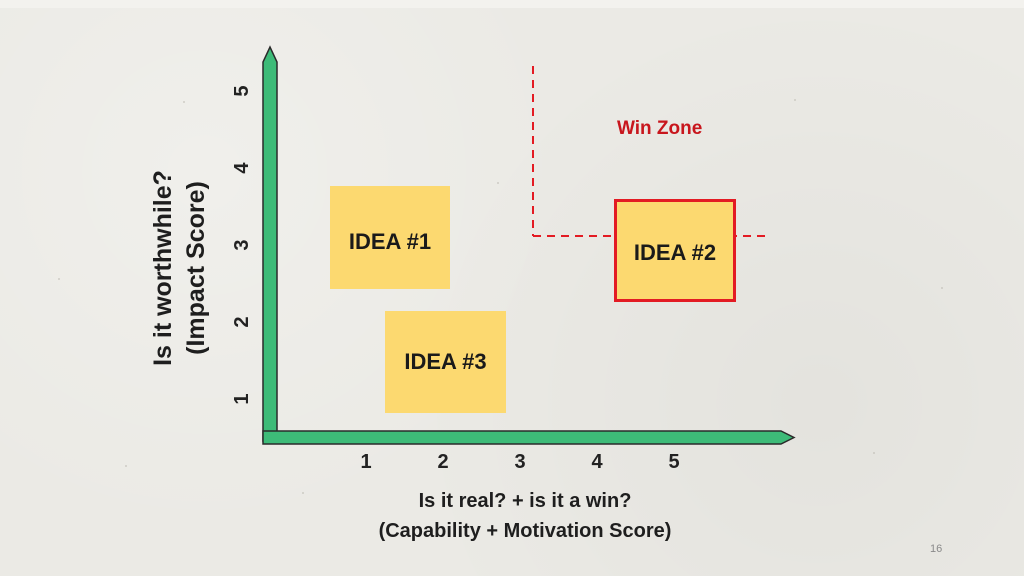 The width and height of the screenshot is (1024, 576). I want to click on y-tick-label: 5, so click(242, 91).